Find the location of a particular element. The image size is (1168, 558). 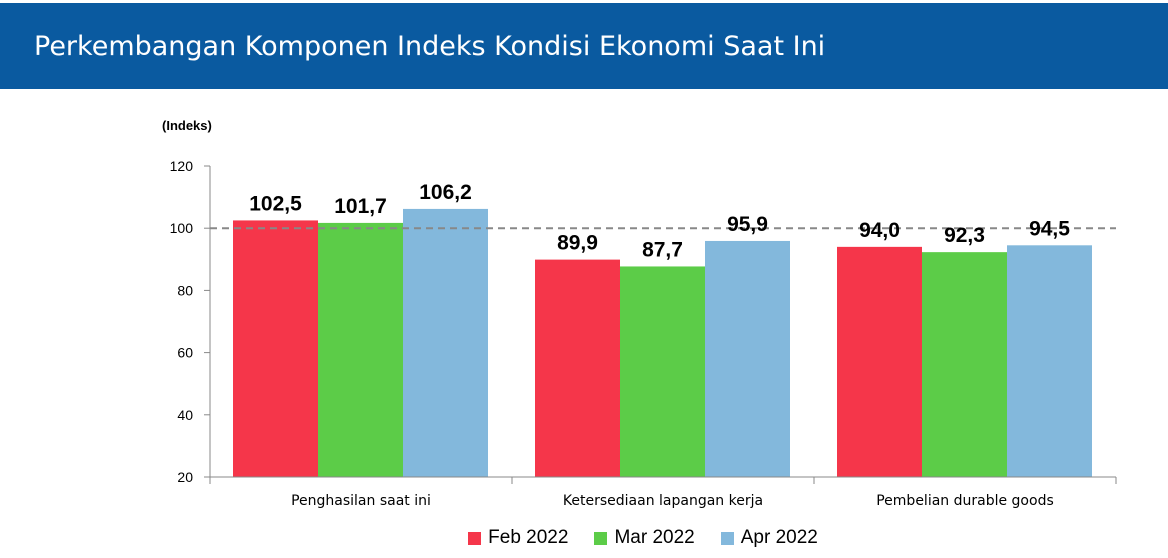

data-label: 95,9 is located at coordinates (747, 224).